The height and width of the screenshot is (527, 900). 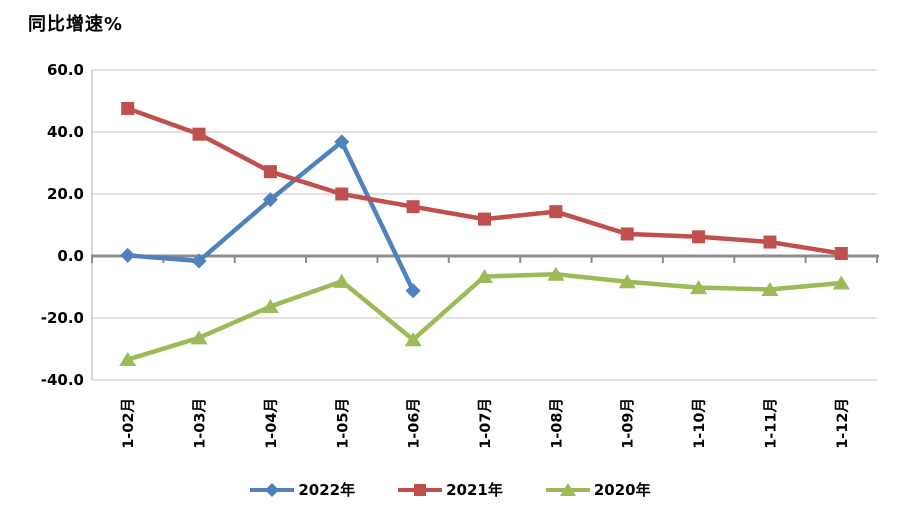 I want to click on y-axis-tick-label: 20.0, so click(x=65, y=194).